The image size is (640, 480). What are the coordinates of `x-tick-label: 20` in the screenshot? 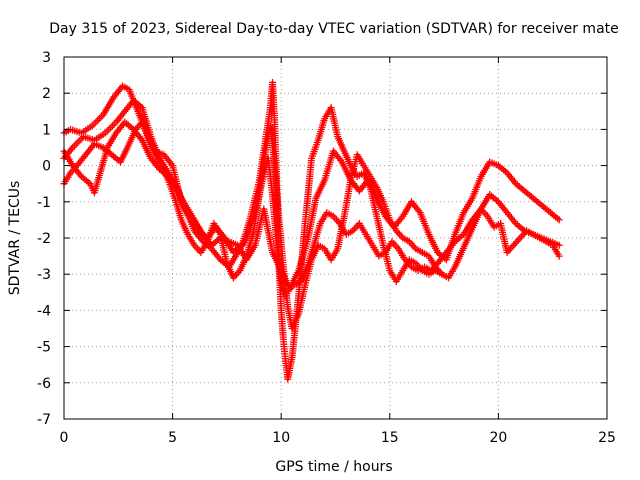 It's located at (498, 438).